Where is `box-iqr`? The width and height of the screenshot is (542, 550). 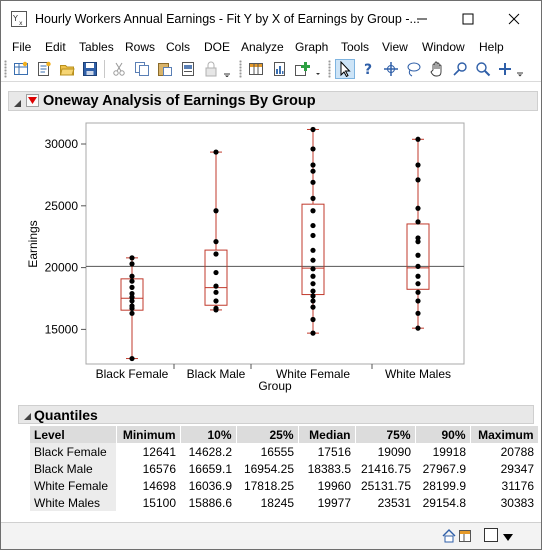 box-iqr is located at coordinates (216, 277).